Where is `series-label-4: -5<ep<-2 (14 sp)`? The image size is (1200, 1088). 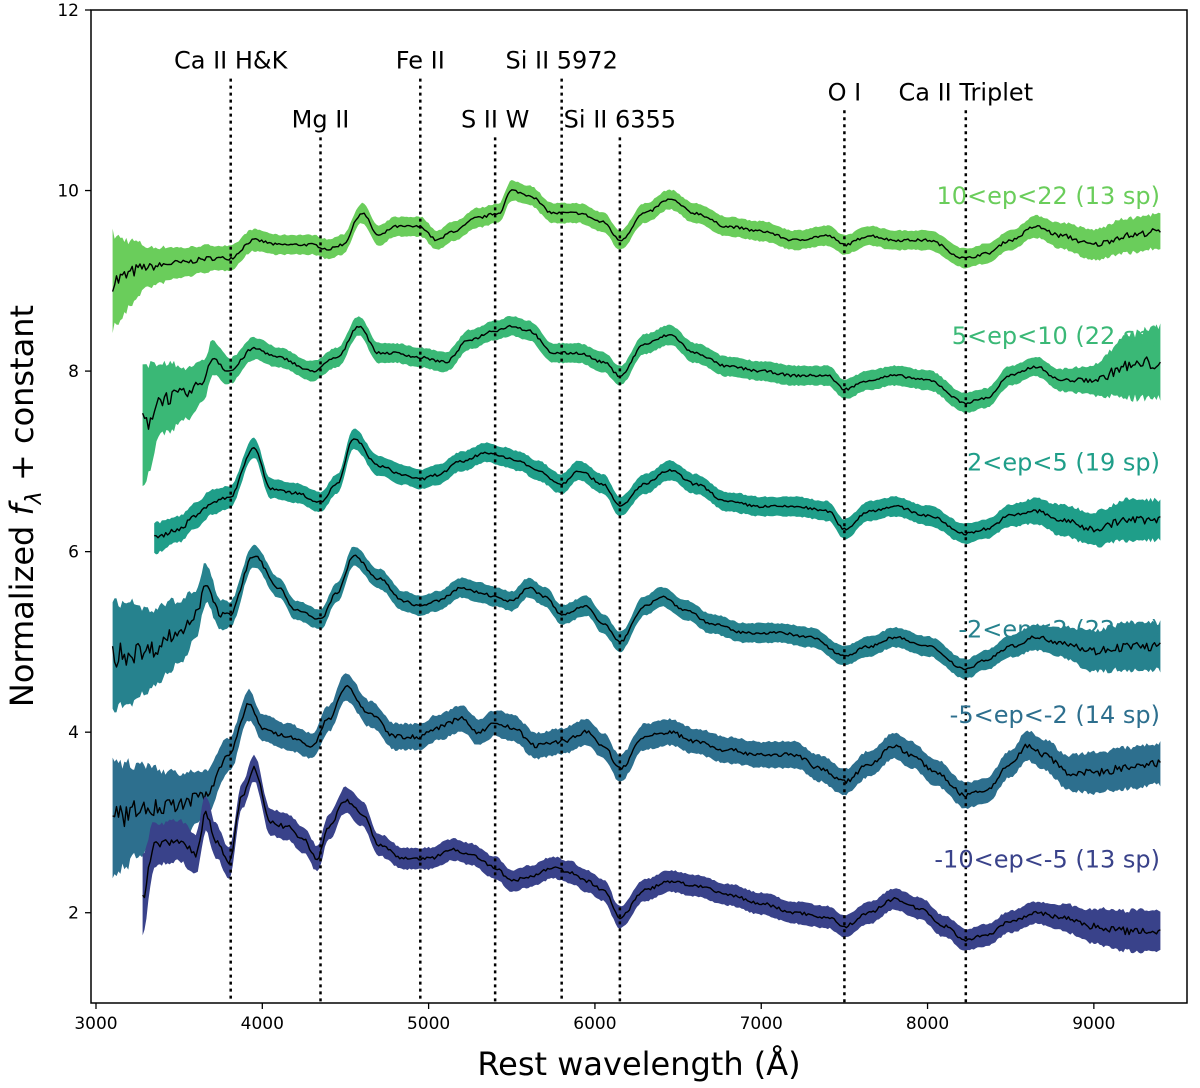 series-label-4: -5<ep<-2 (14 sp) is located at coordinates (1055, 715).